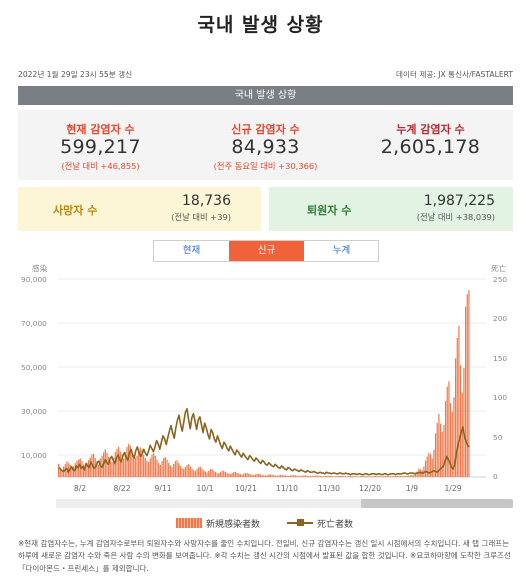 The width and height of the screenshot is (521, 585). I want to click on left-tick-label: 70,000, so click(34, 323).